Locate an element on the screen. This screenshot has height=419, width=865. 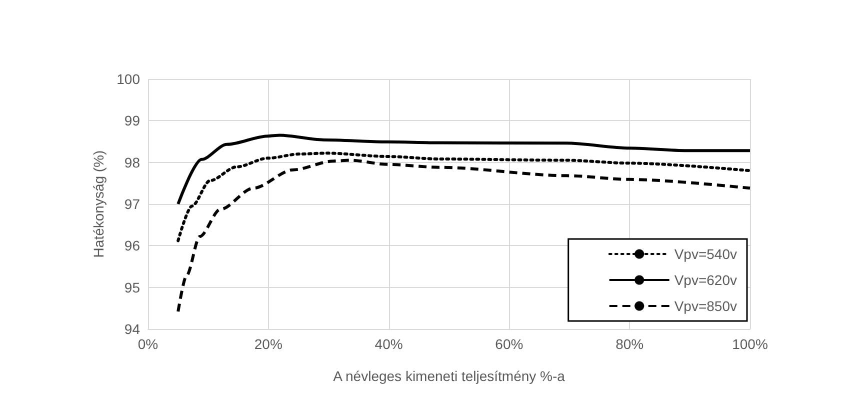
x-tick-label: 40% is located at coordinates (388, 344).